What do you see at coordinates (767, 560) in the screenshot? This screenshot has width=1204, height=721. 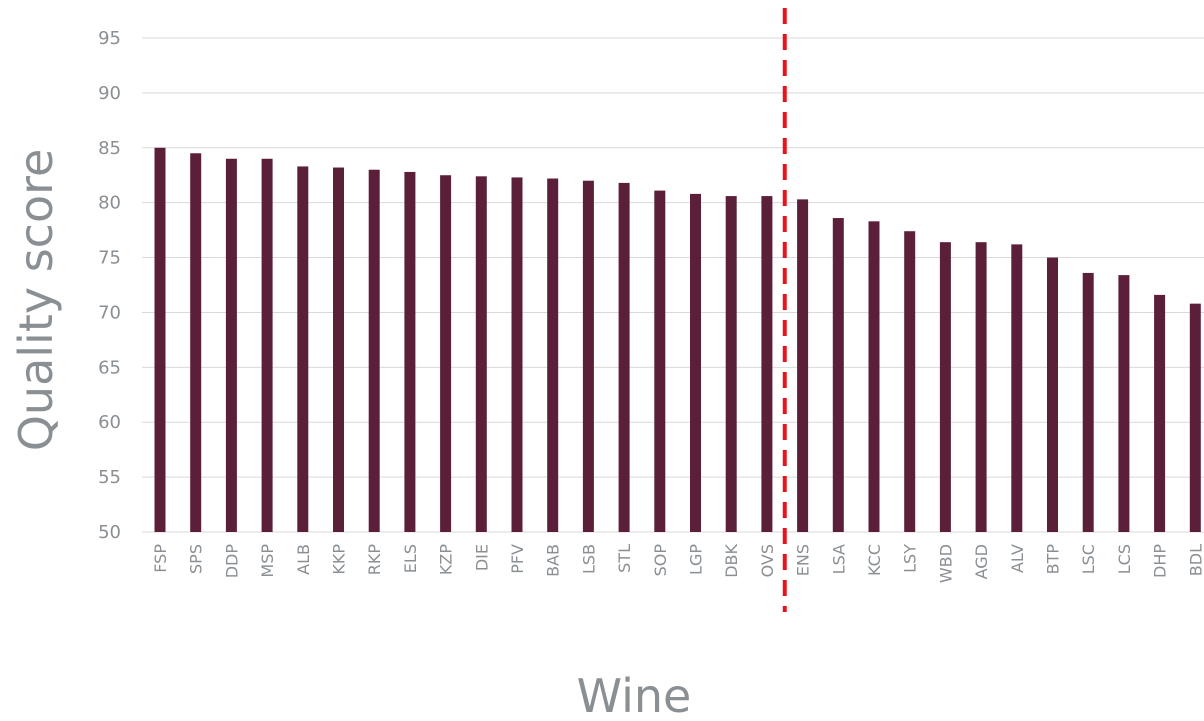 I see `x-tick-label: OVS` at bounding box center [767, 560].